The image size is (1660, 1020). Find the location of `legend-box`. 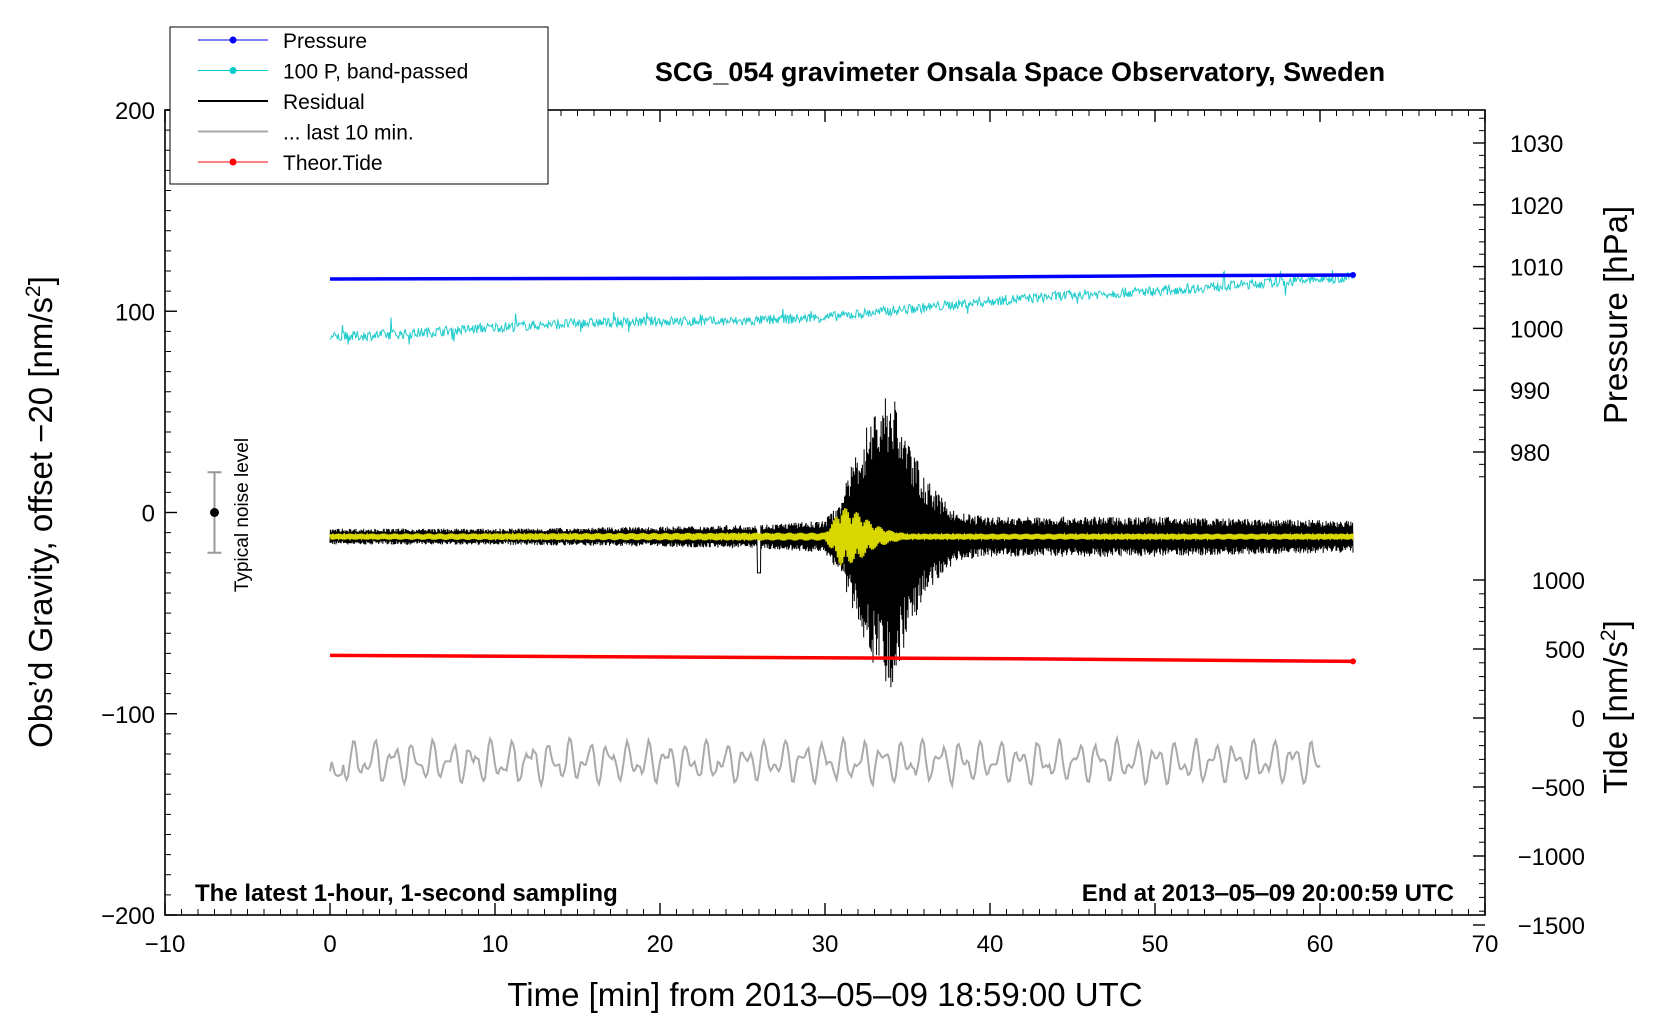

legend-box is located at coordinates (359, 105).